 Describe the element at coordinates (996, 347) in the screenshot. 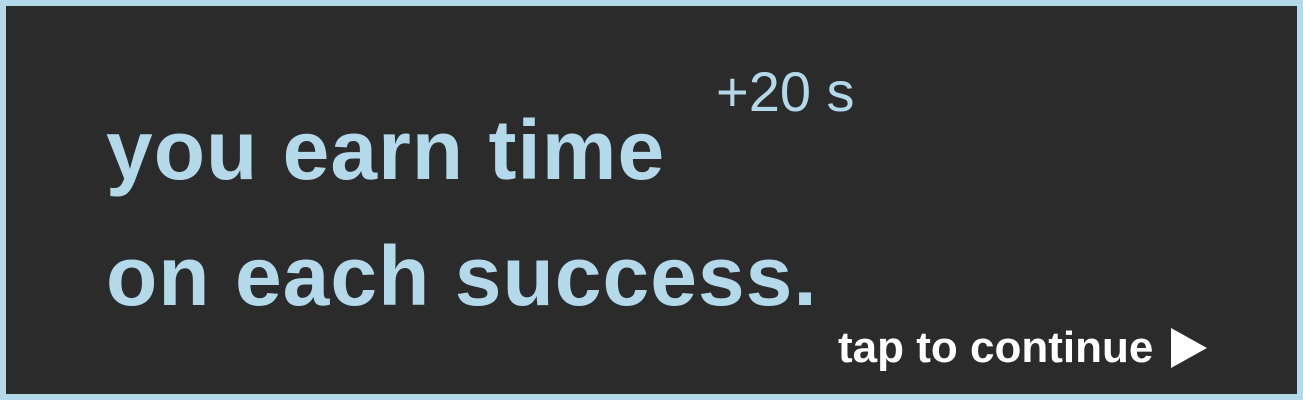

I see `continue-label: tap to continue` at that location.